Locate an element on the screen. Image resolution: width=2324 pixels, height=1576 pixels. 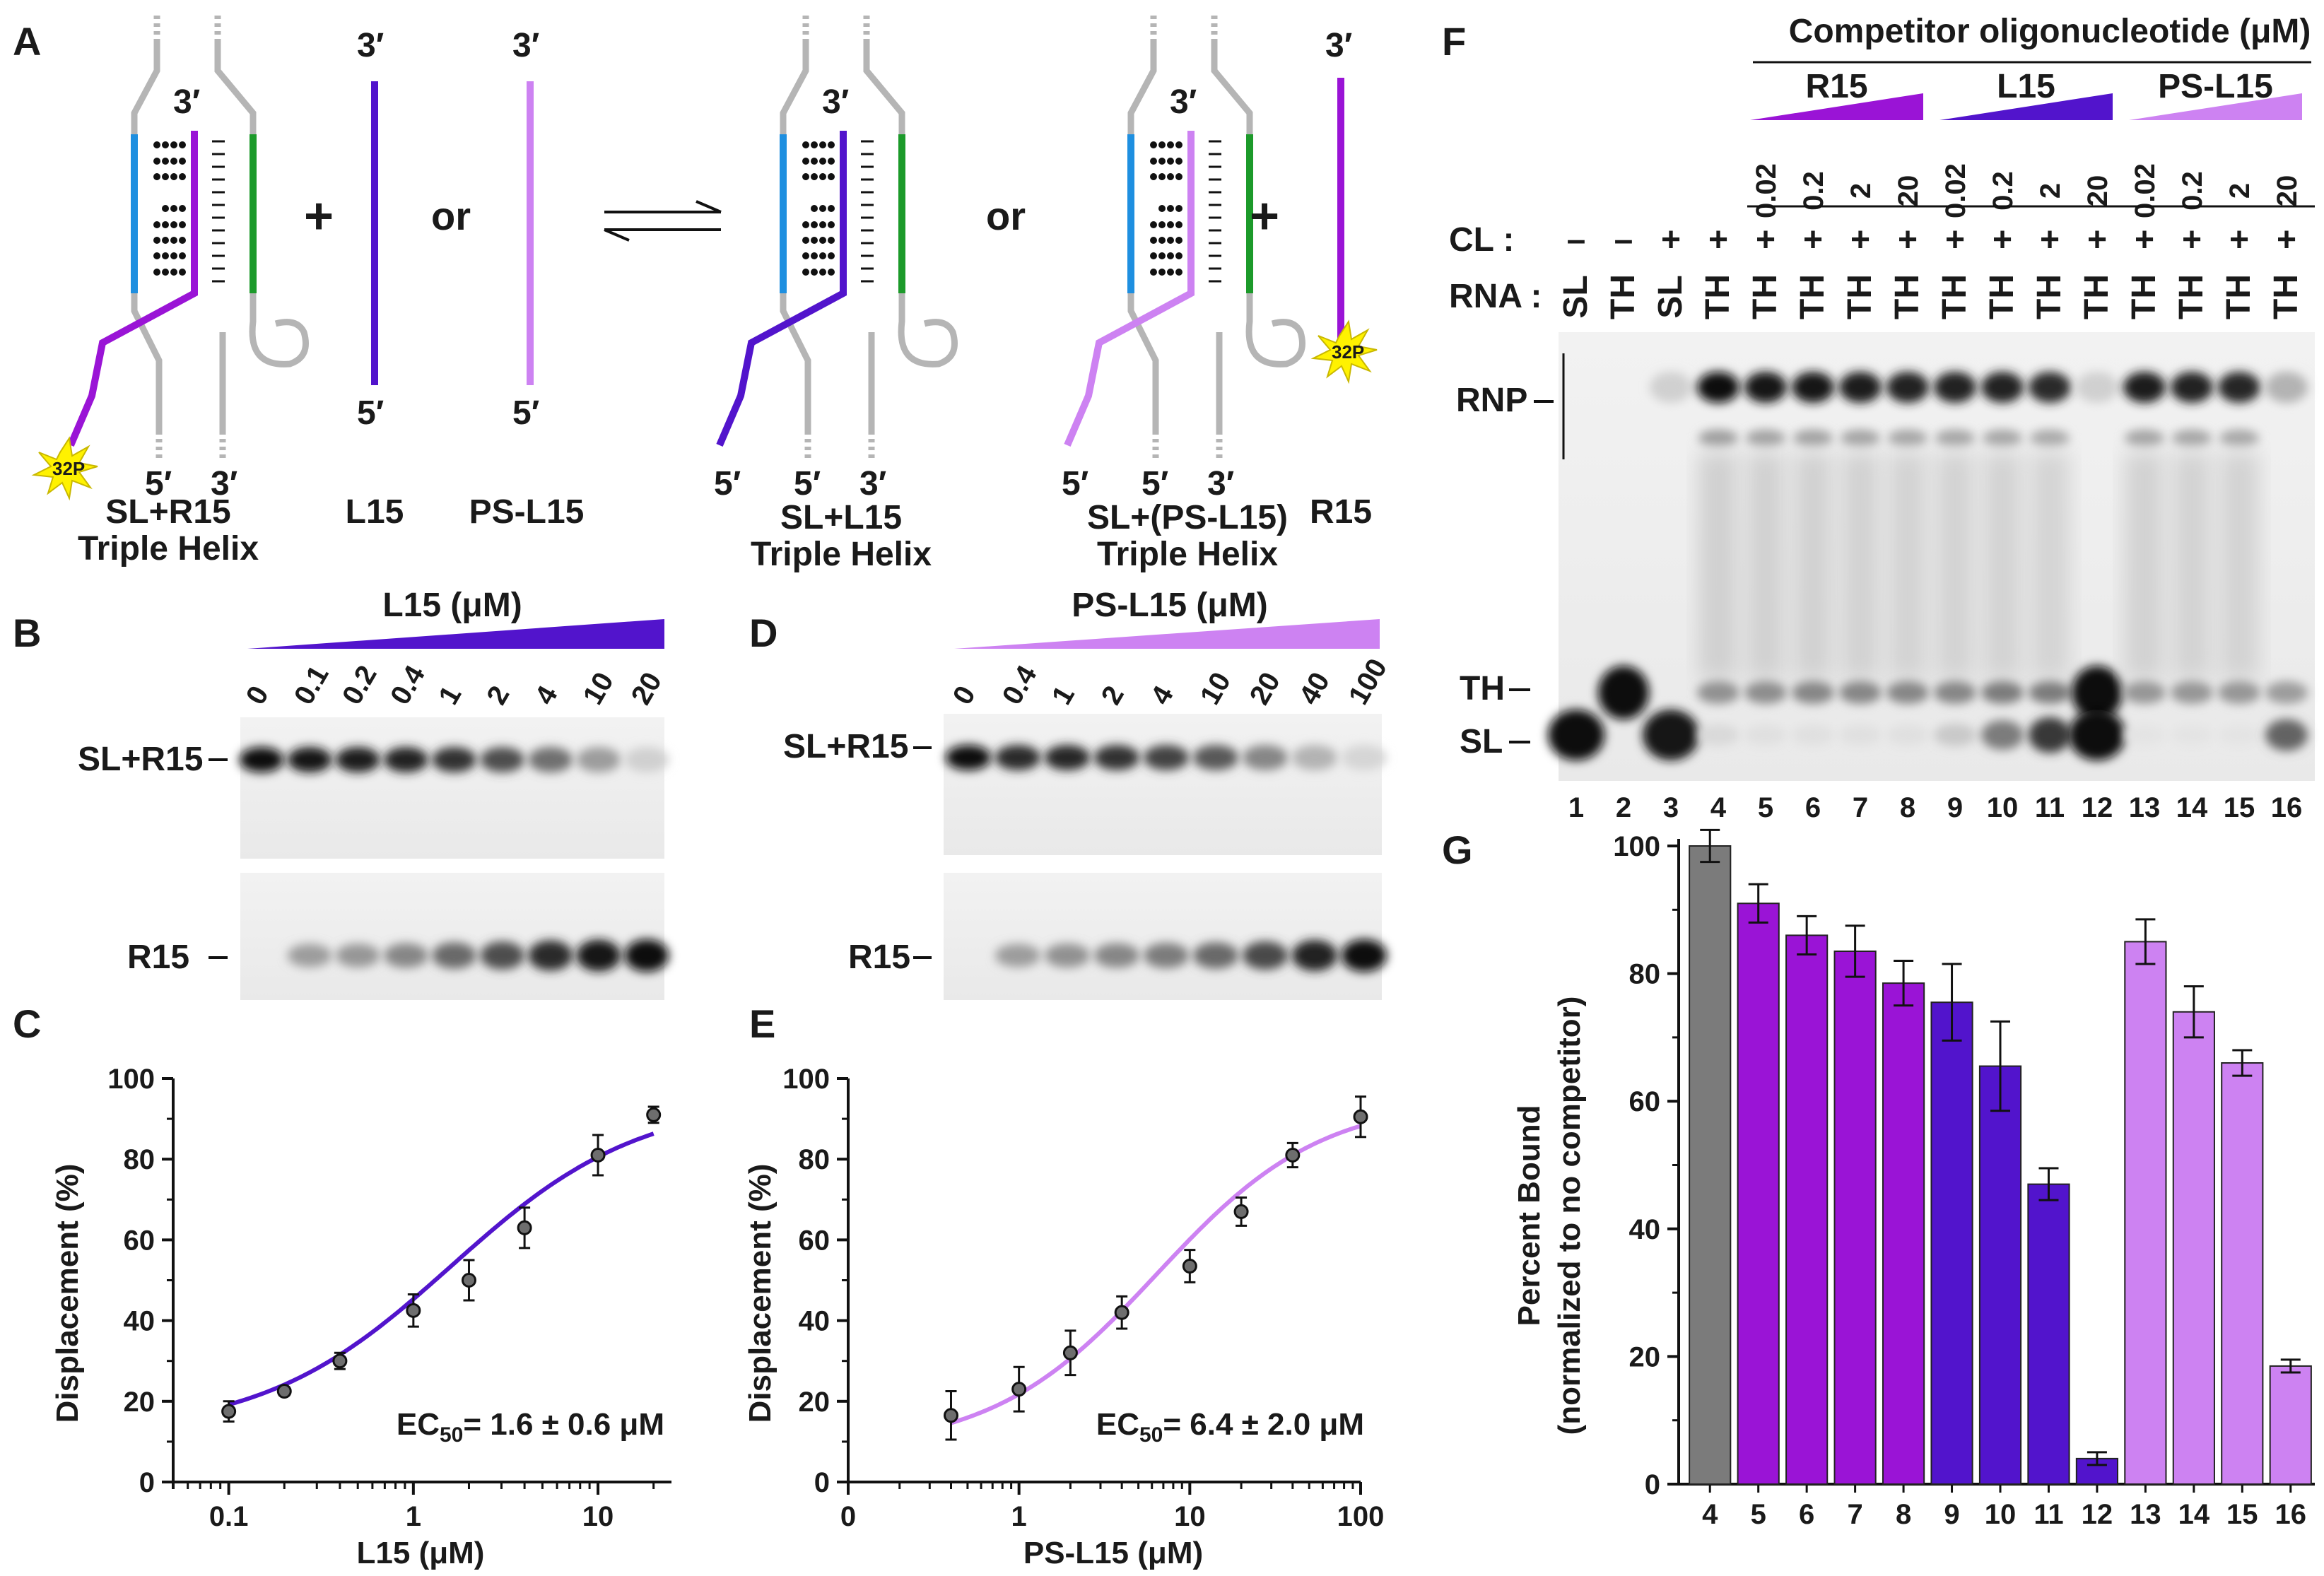
lane-label: 0.2 is located at coordinates (359, 685).